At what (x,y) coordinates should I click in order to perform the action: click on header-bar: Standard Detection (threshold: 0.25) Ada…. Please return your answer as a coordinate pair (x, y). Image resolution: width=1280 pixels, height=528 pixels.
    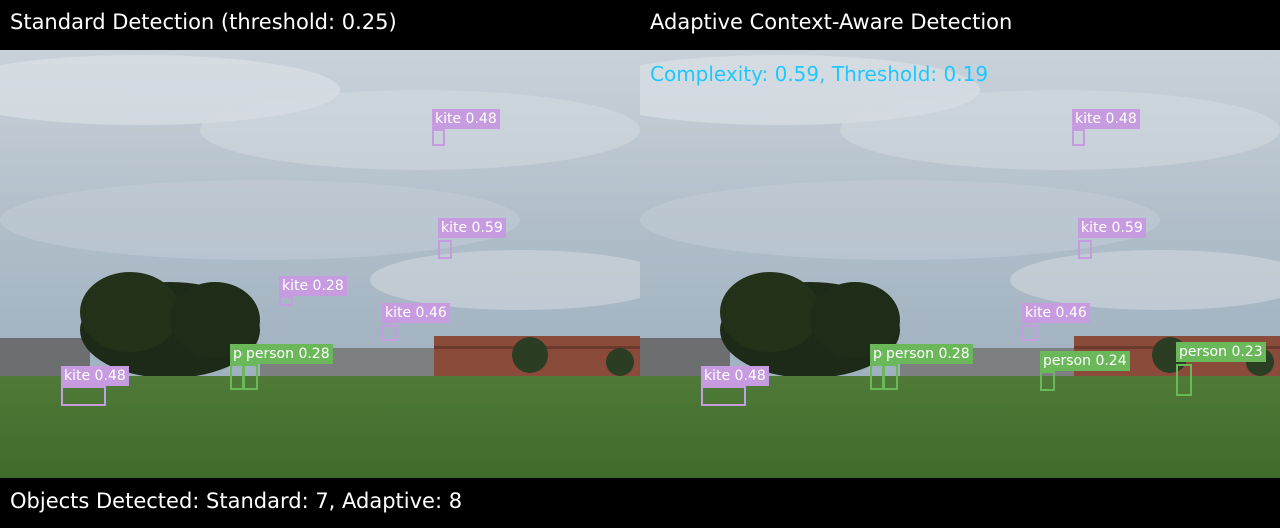
    Looking at the image, I should click on (640, 25).